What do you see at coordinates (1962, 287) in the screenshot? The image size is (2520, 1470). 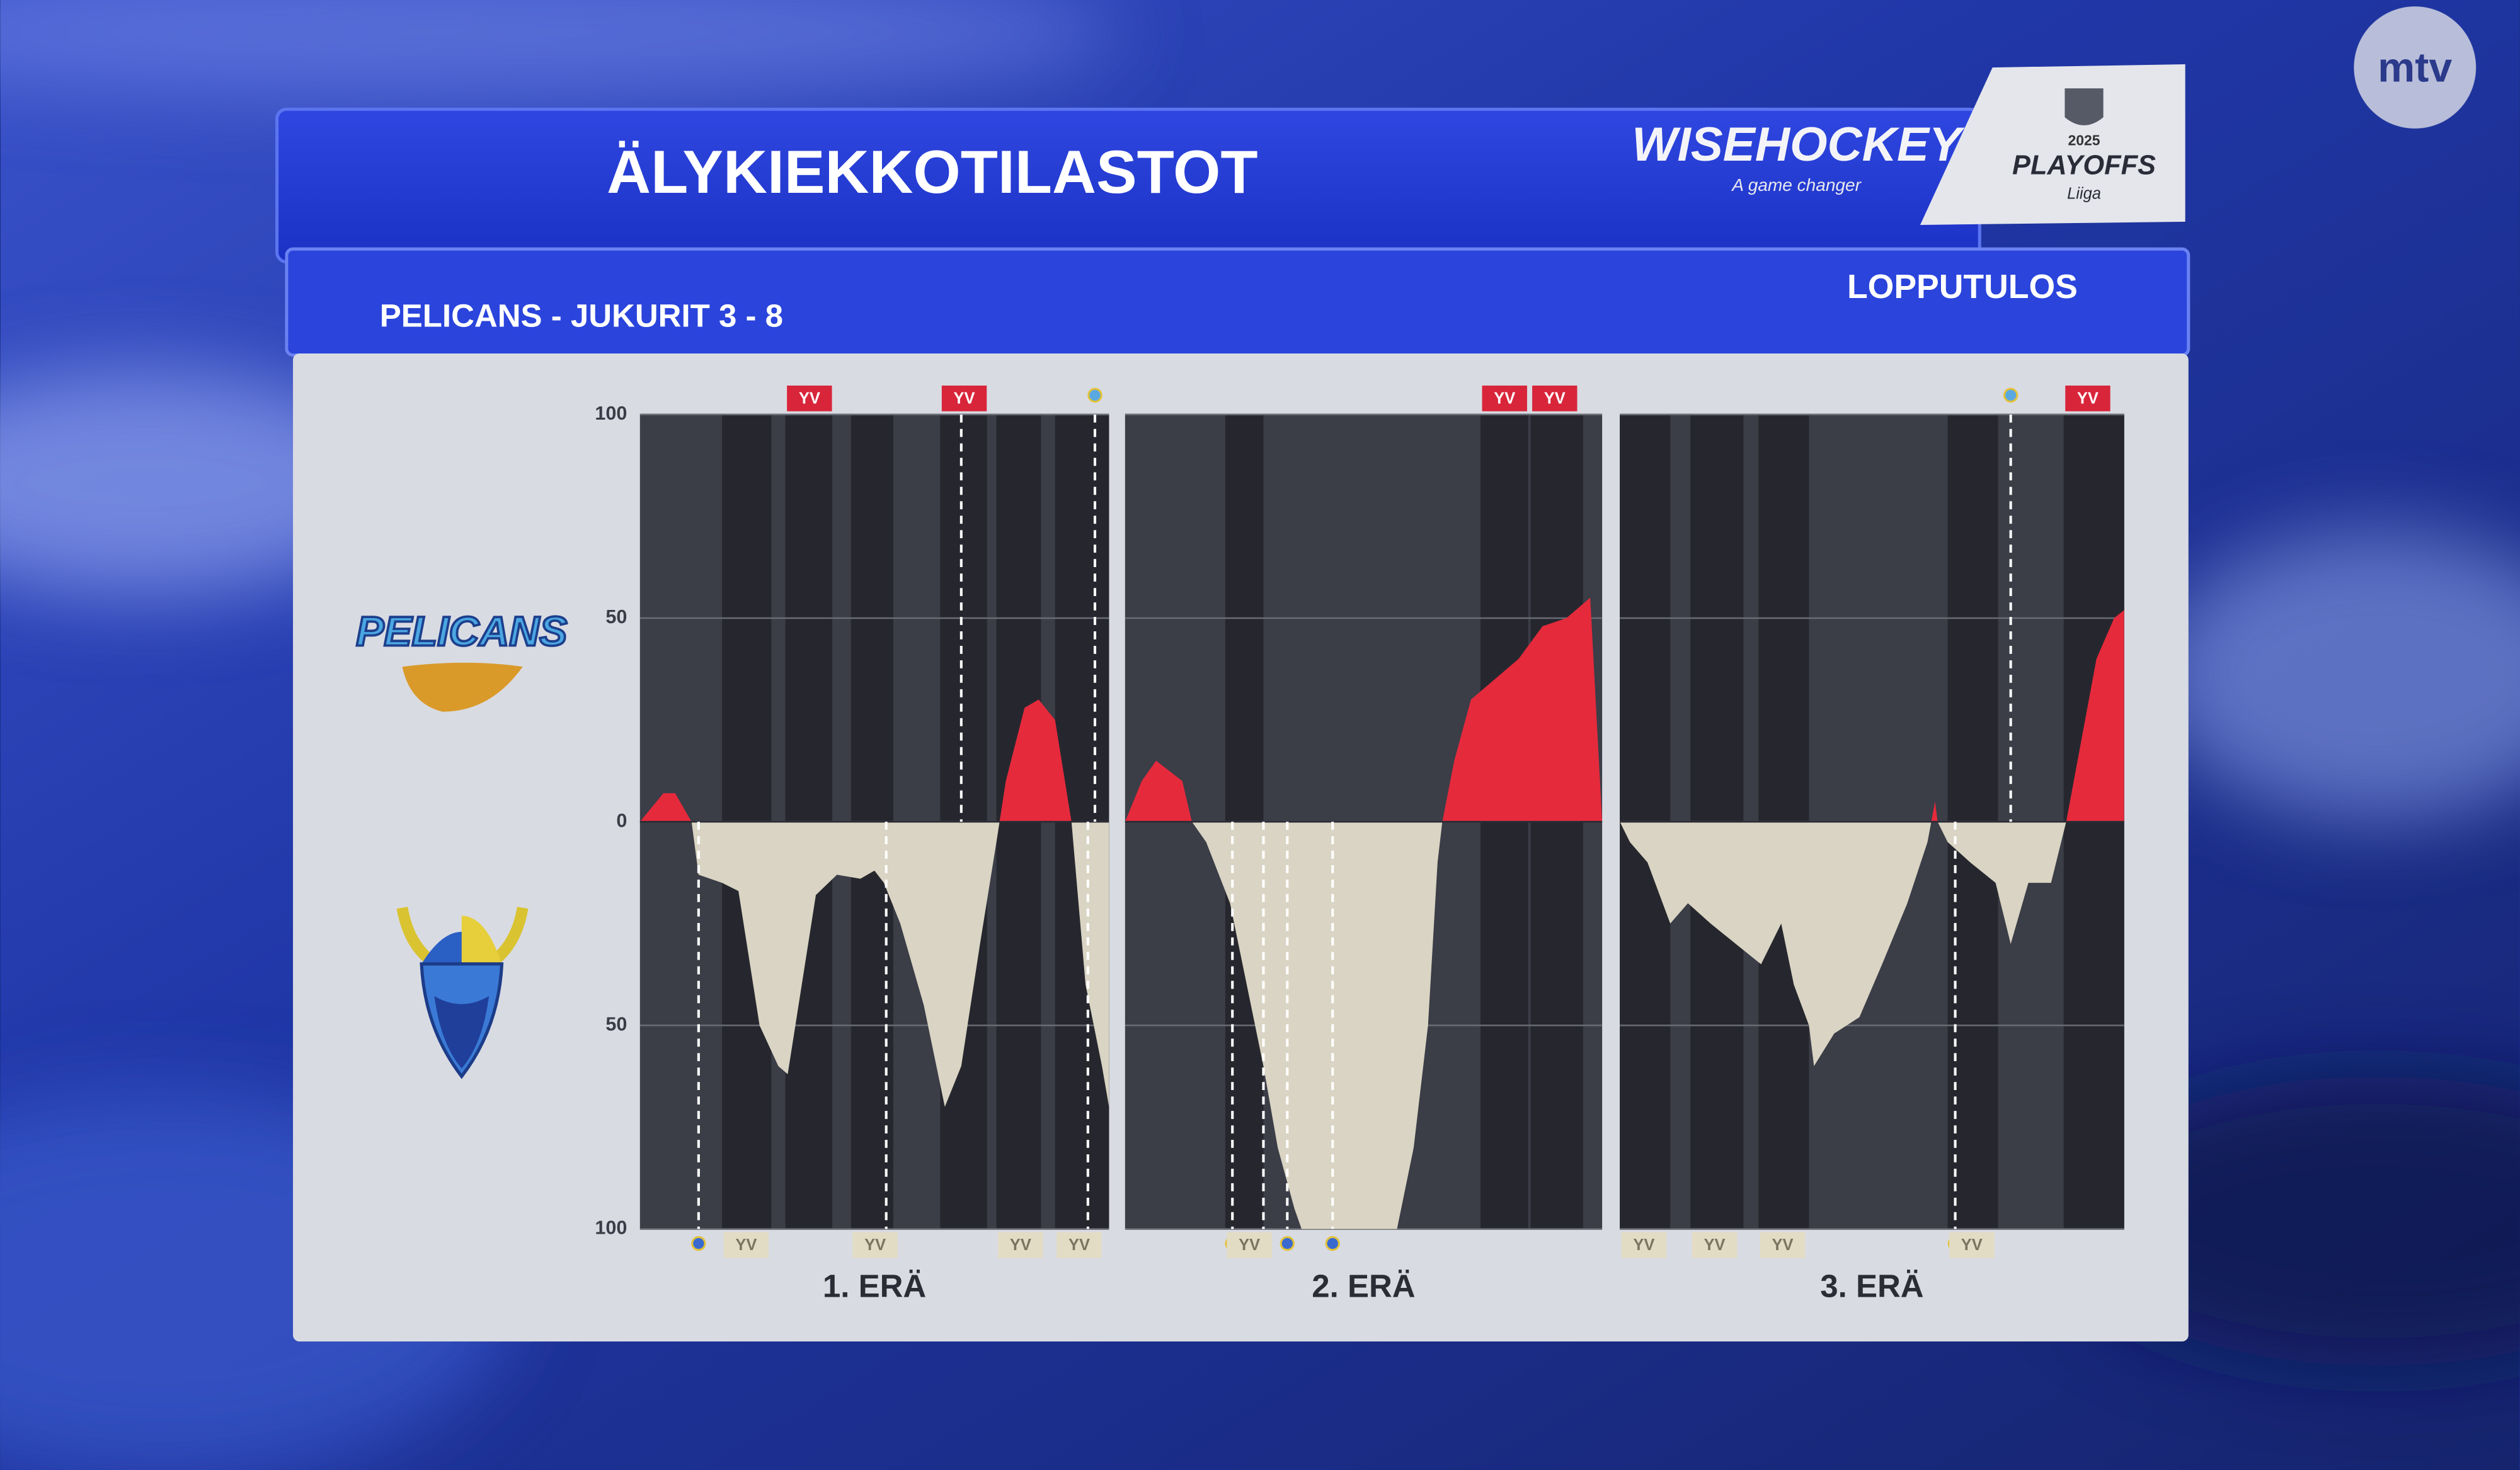 I see `status: LOPPUTULOS` at bounding box center [1962, 287].